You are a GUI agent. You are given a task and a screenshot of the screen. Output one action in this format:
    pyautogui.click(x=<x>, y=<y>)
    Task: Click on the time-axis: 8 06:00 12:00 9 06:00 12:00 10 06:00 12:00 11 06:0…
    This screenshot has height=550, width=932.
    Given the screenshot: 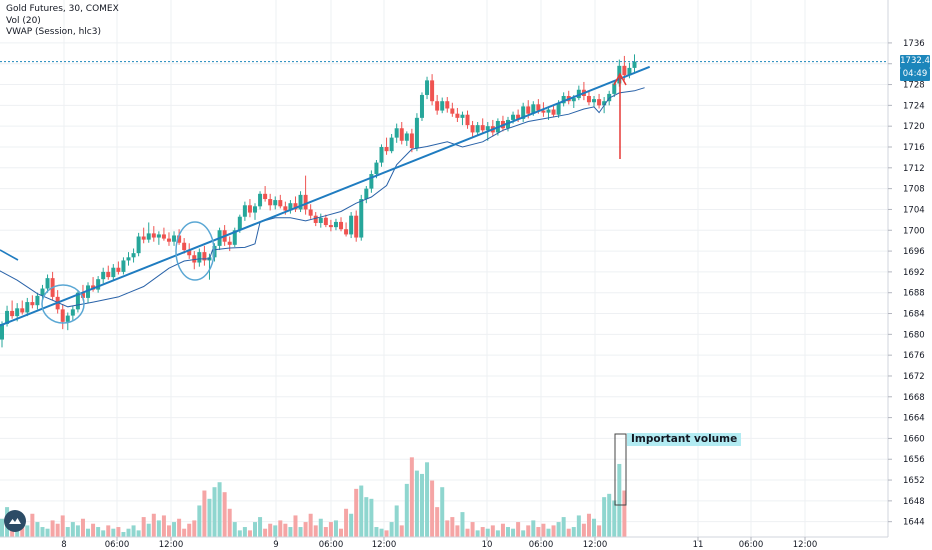 What is the action you would take?
    pyautogui.click(x=466, y=543)
    